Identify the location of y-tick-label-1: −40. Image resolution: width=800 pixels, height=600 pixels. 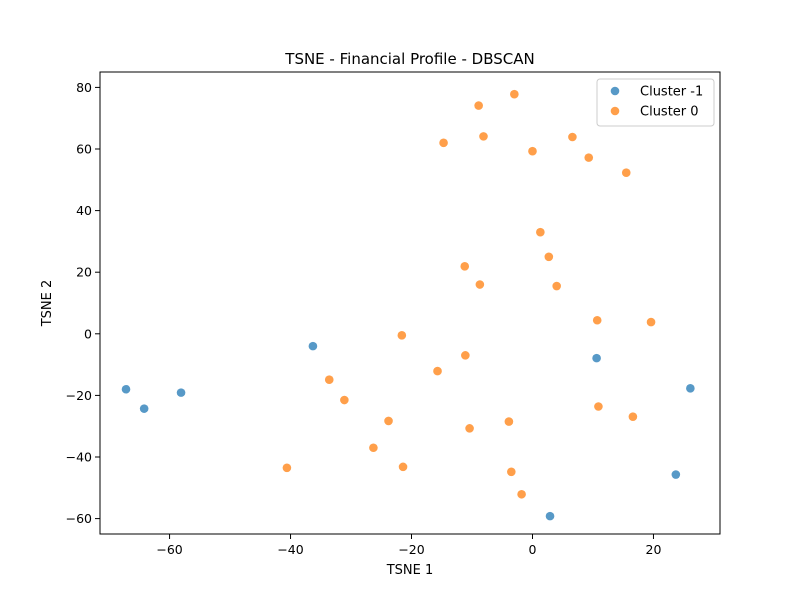
(79, 457).